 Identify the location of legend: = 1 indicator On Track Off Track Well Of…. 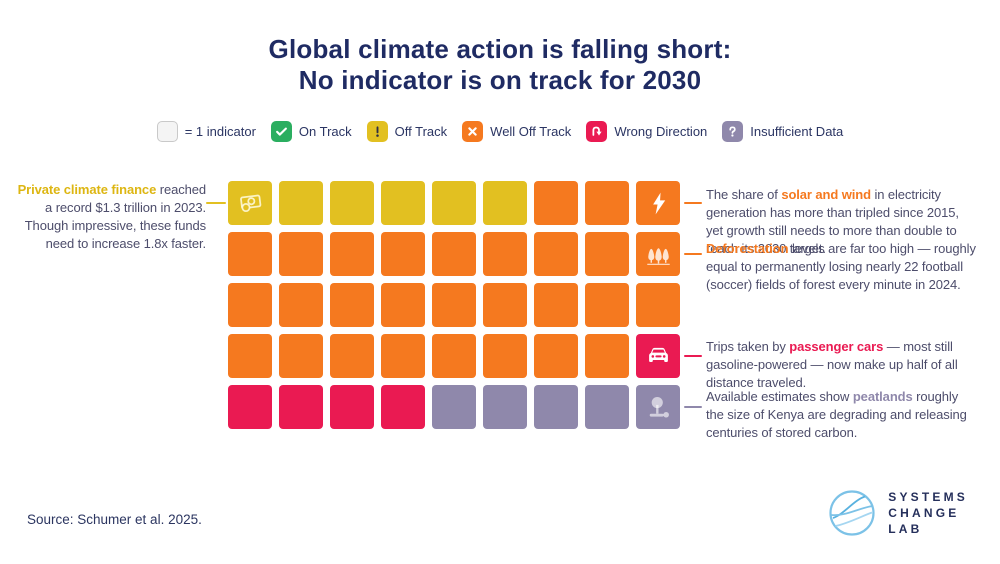
(500, 131).